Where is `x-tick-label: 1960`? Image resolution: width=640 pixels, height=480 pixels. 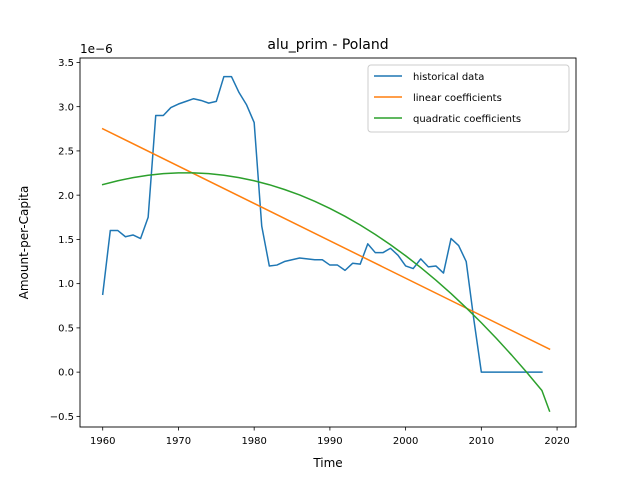
x-tick-label: 1960 is located at coordinates (102, 441).